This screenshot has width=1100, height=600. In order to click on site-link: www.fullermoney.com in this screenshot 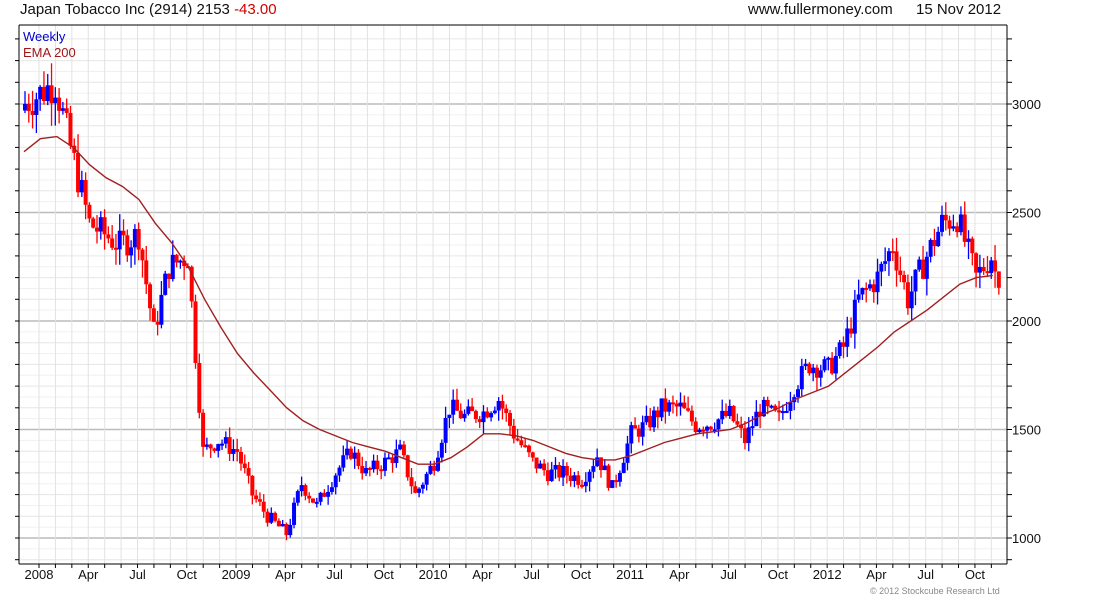, I will do `click(820, 9)`.